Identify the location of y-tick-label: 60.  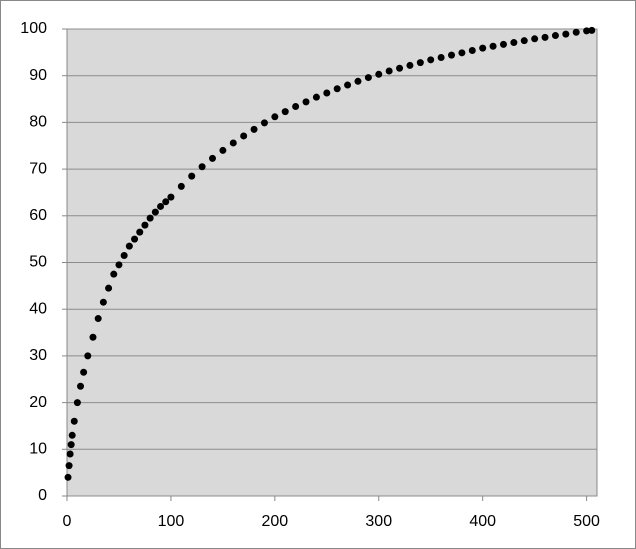
(38, 215).